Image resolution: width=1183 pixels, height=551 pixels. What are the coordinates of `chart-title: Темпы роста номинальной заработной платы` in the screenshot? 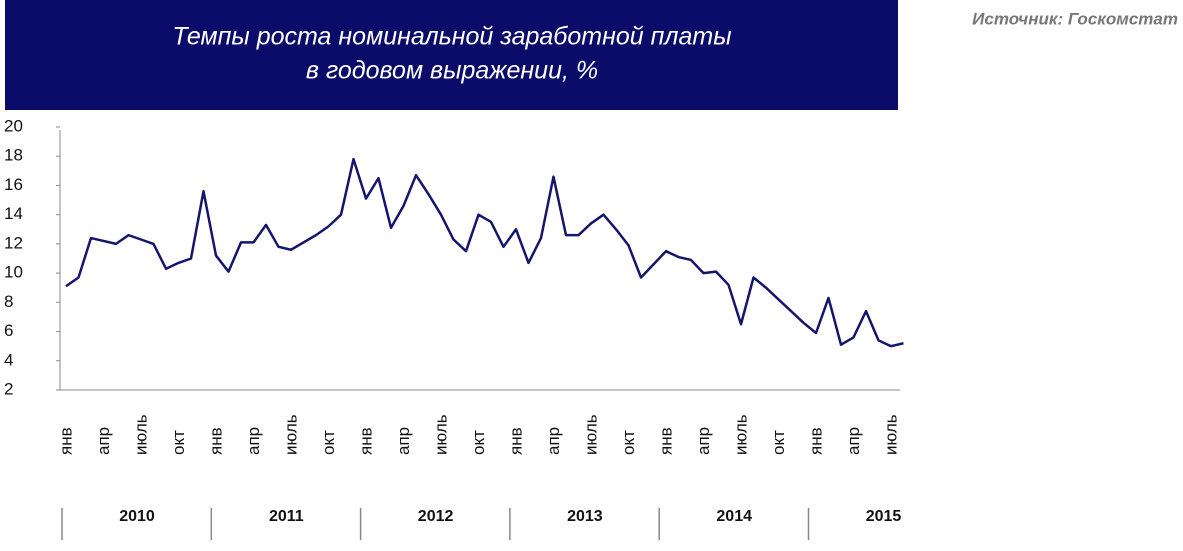 It's located at (451, 37).